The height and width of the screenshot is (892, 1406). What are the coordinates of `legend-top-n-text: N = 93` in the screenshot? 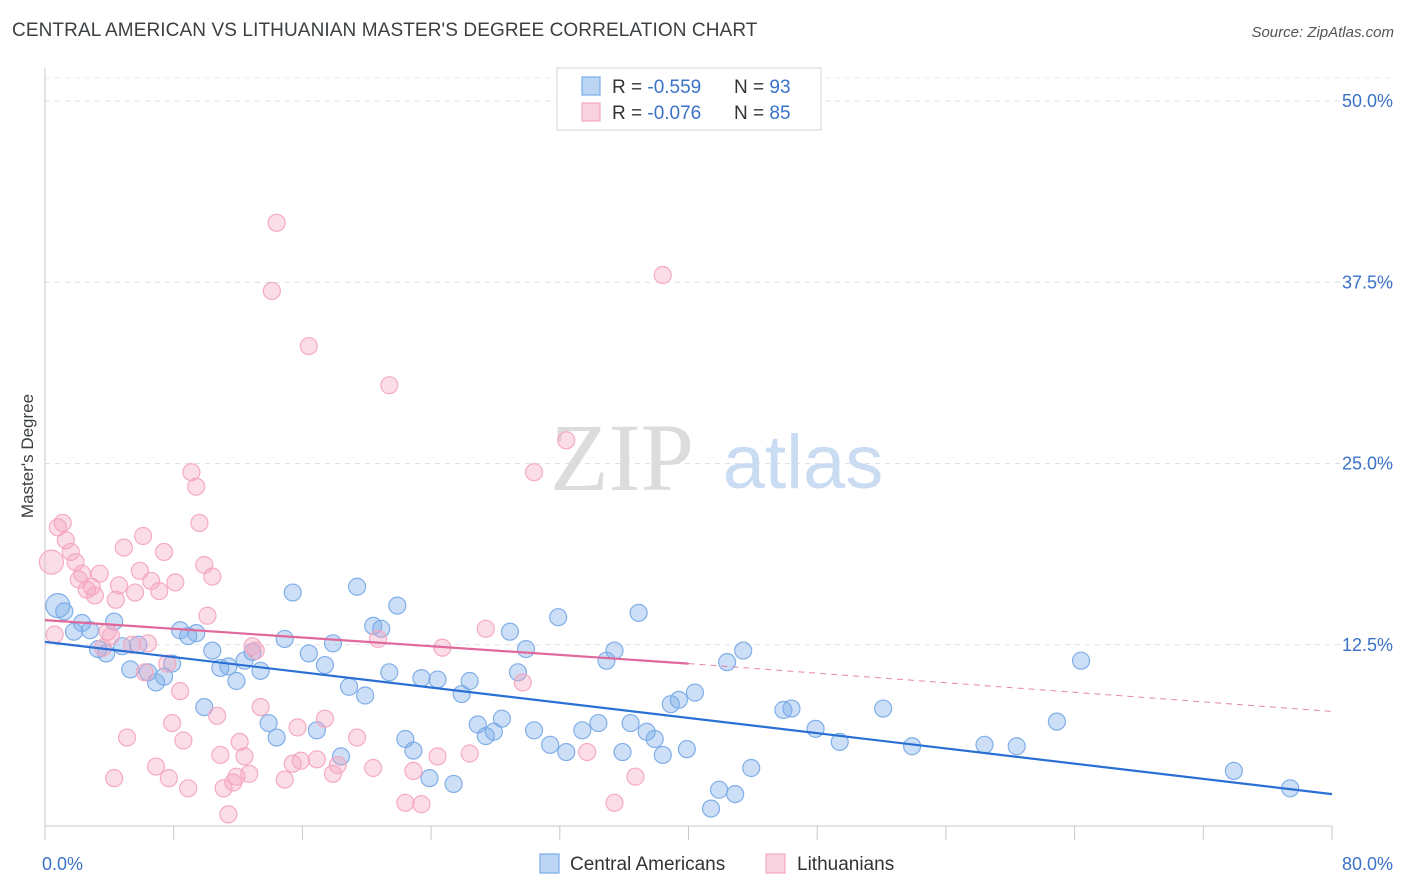 It's located at (762, 87).